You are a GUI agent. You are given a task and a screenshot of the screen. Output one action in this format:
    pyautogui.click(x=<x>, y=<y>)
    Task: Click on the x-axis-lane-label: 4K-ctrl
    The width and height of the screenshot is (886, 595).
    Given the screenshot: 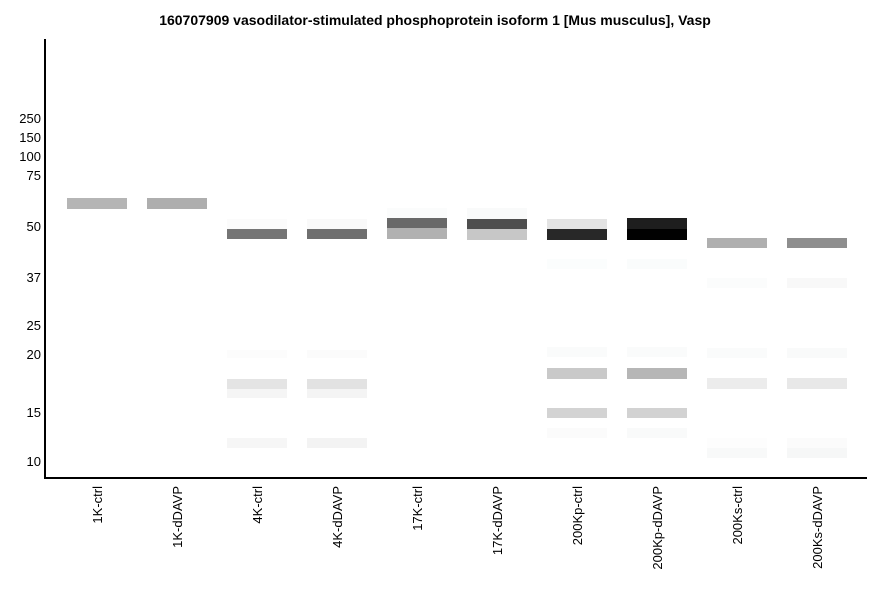 What is the action you would take?
    pyautogui.click(x=257, y=504)
    